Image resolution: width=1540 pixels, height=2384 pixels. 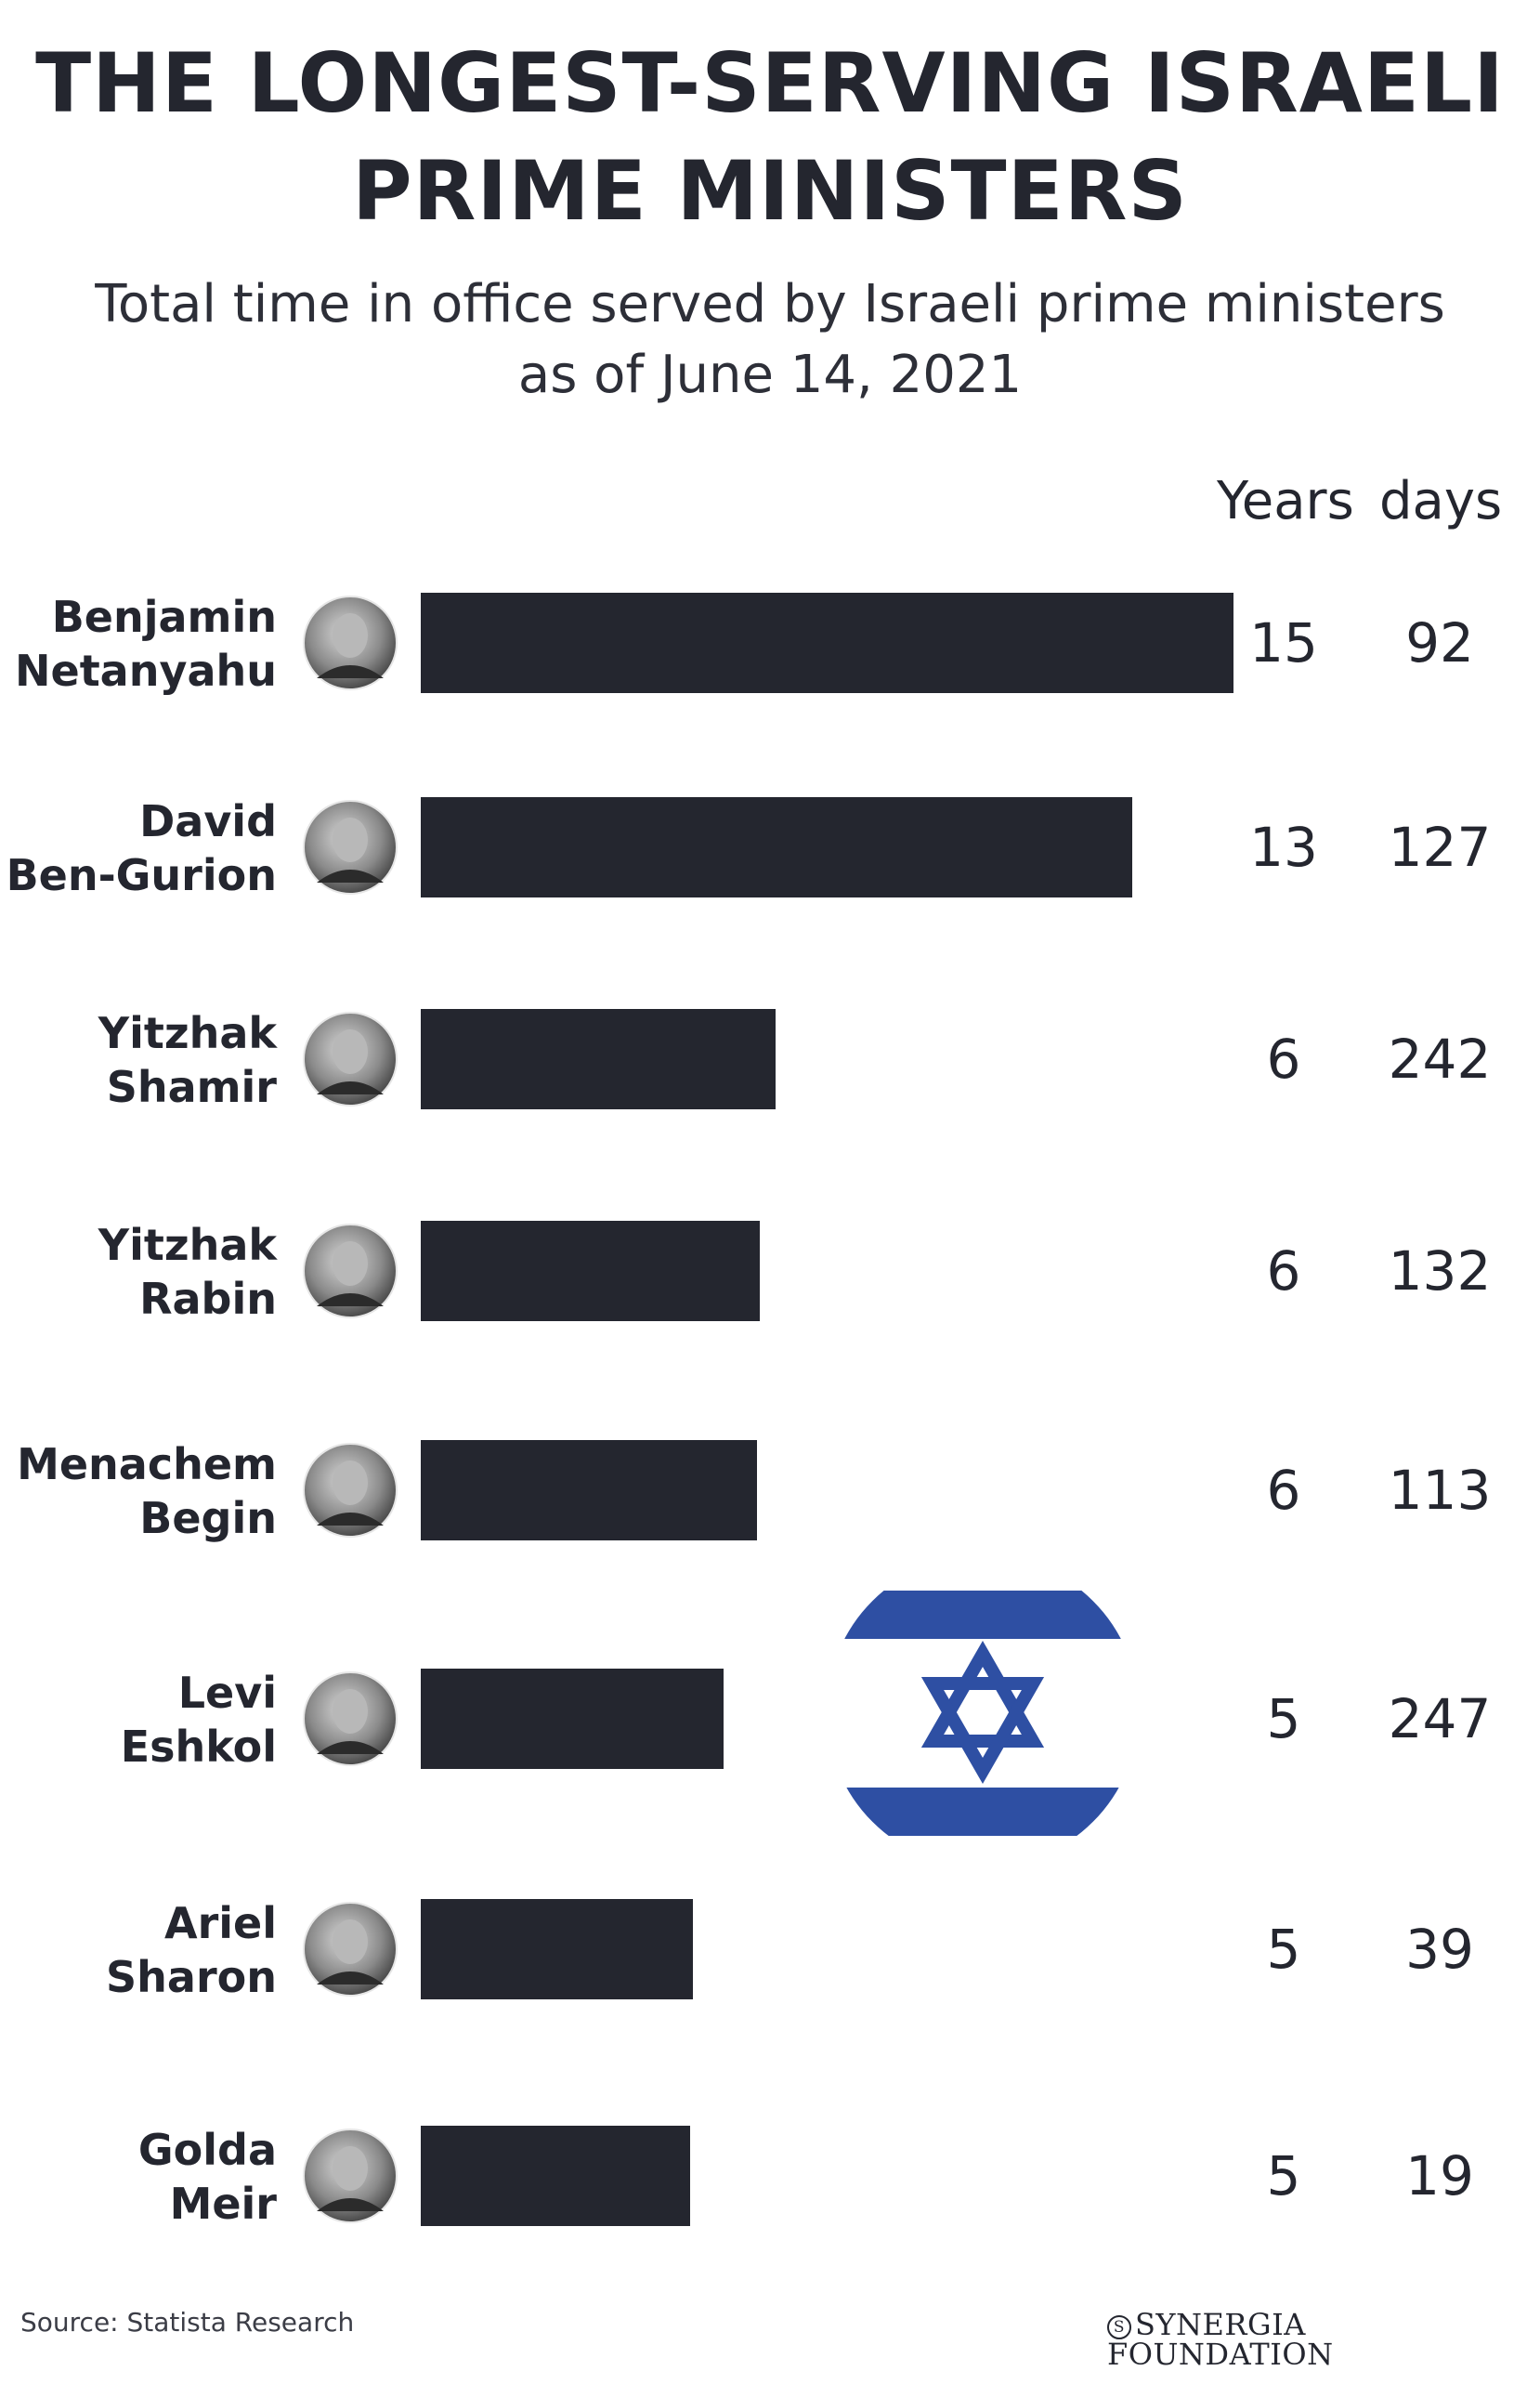 I want to click on days-value-7: 19, so click(x=1439, y=2175).